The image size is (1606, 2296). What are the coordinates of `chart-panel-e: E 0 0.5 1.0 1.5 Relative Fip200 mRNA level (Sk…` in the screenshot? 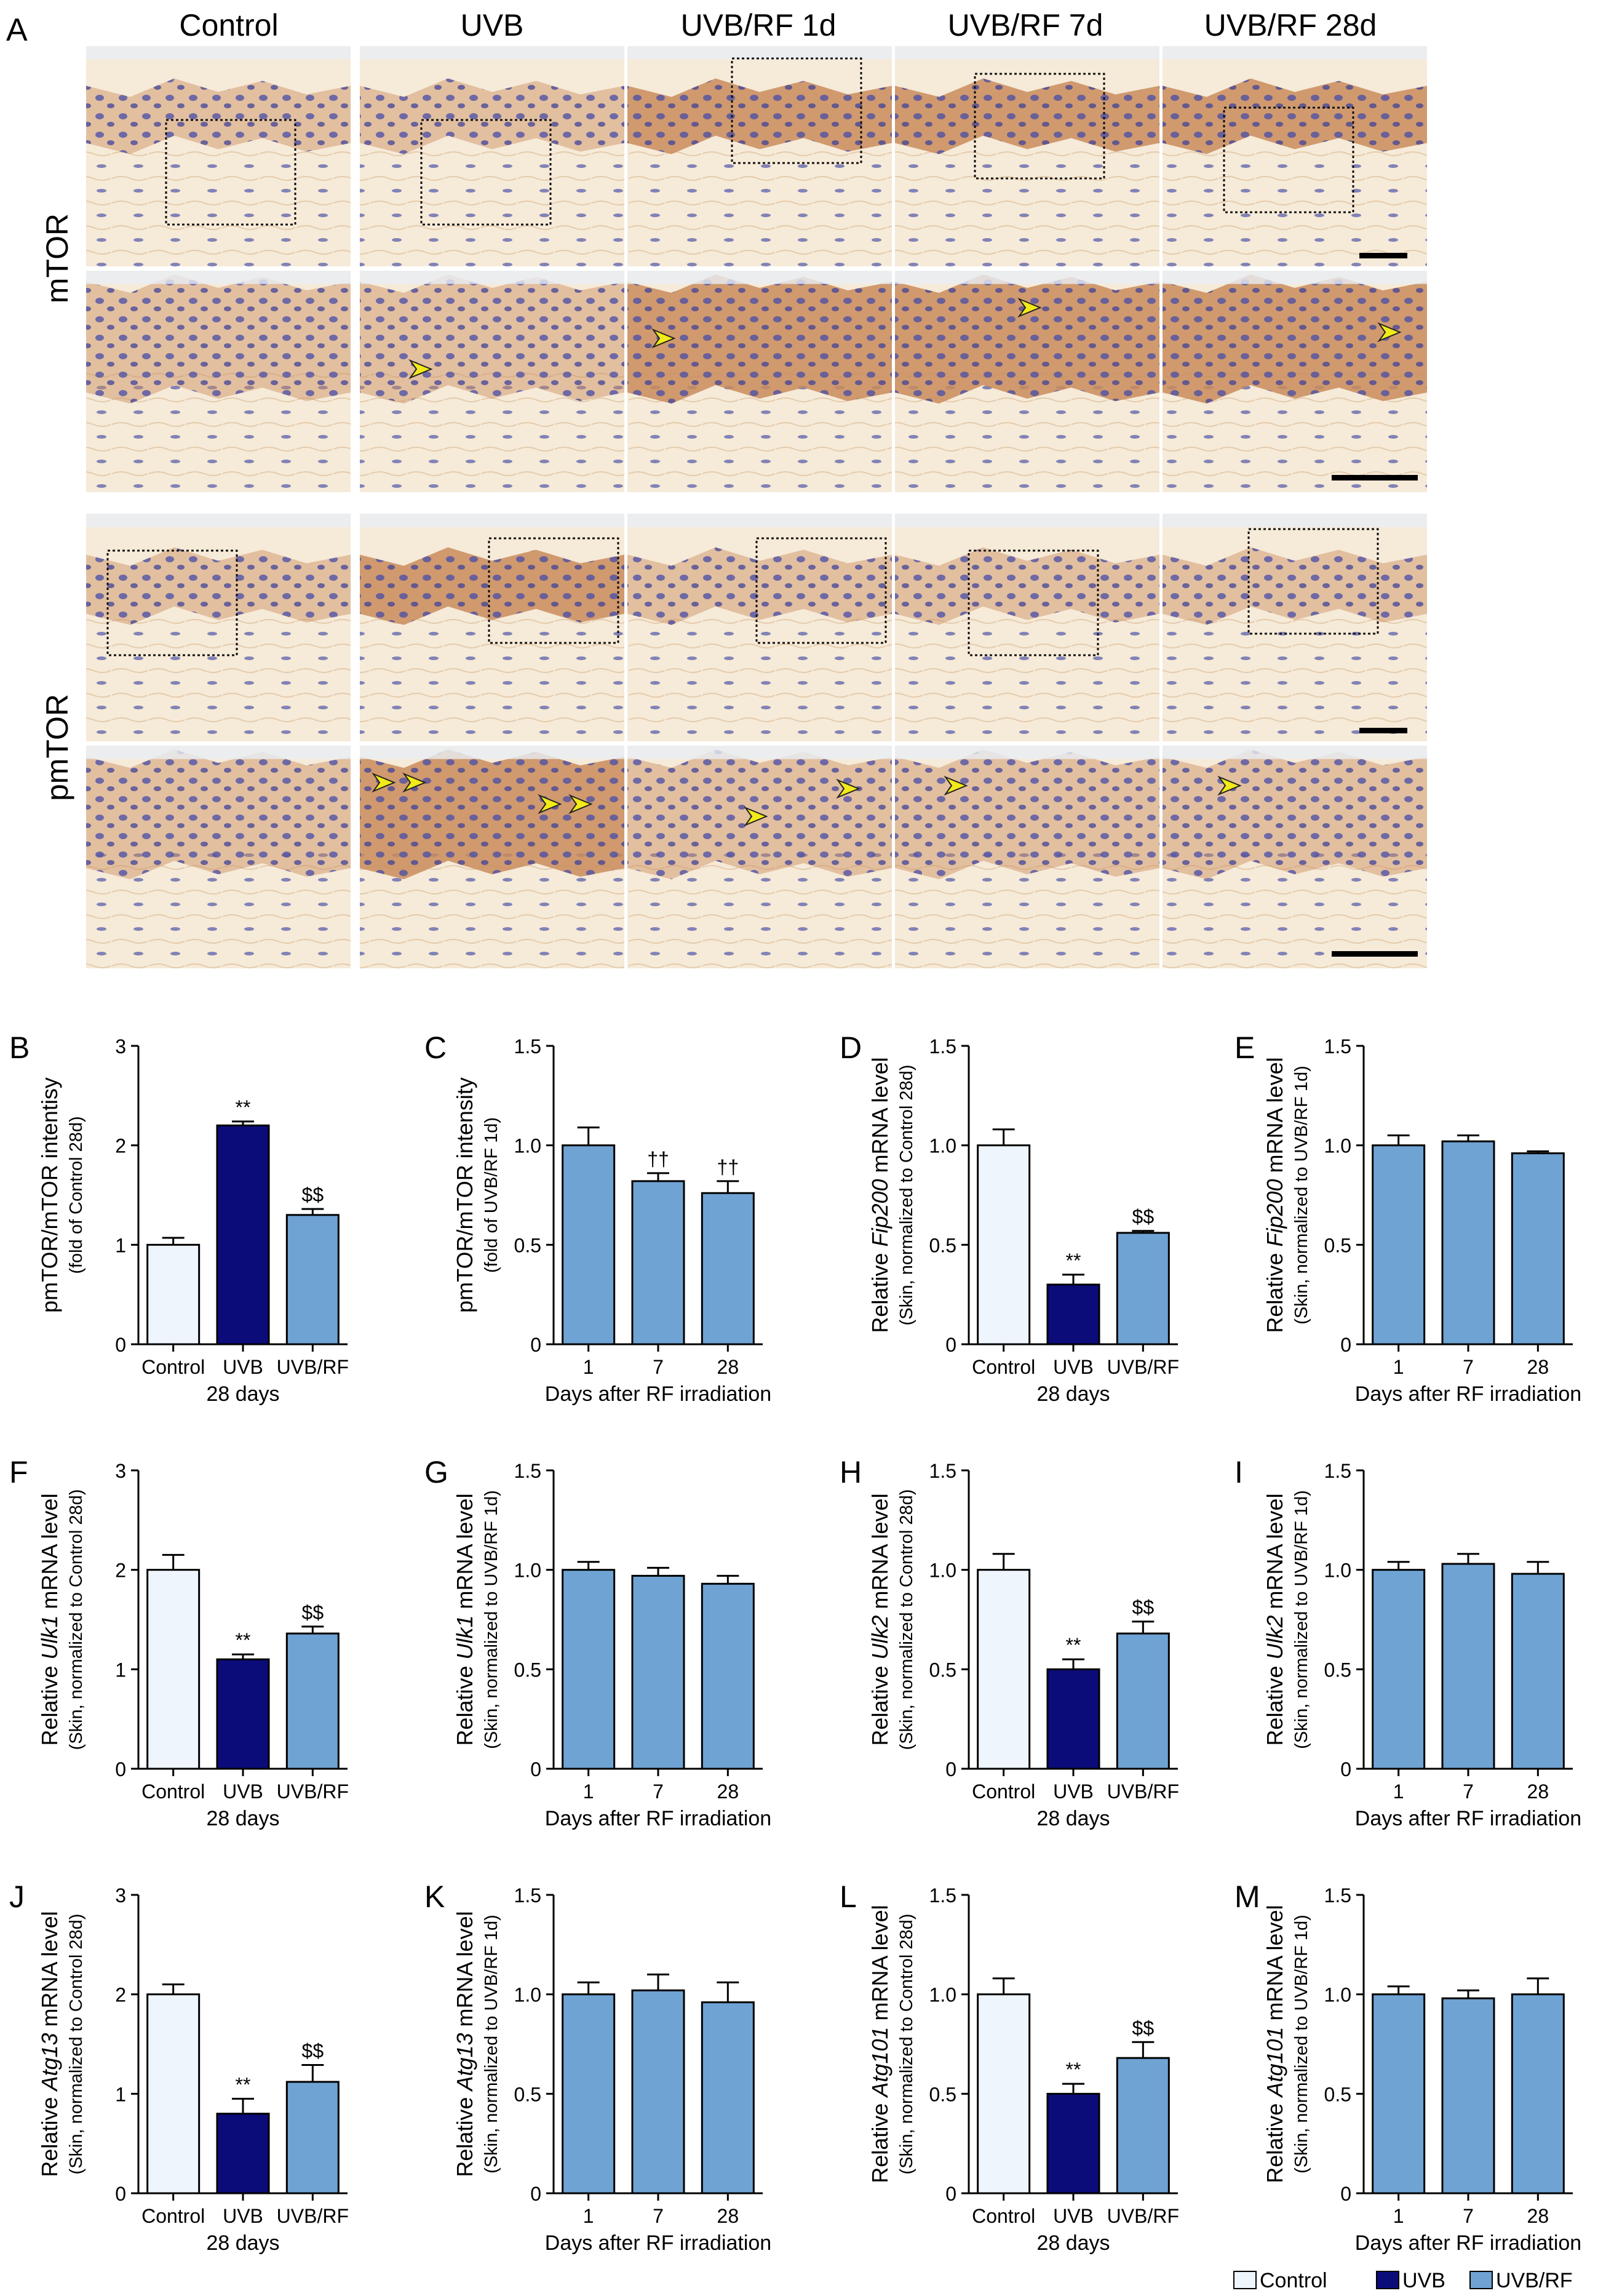 It's located at (1407, 1218).